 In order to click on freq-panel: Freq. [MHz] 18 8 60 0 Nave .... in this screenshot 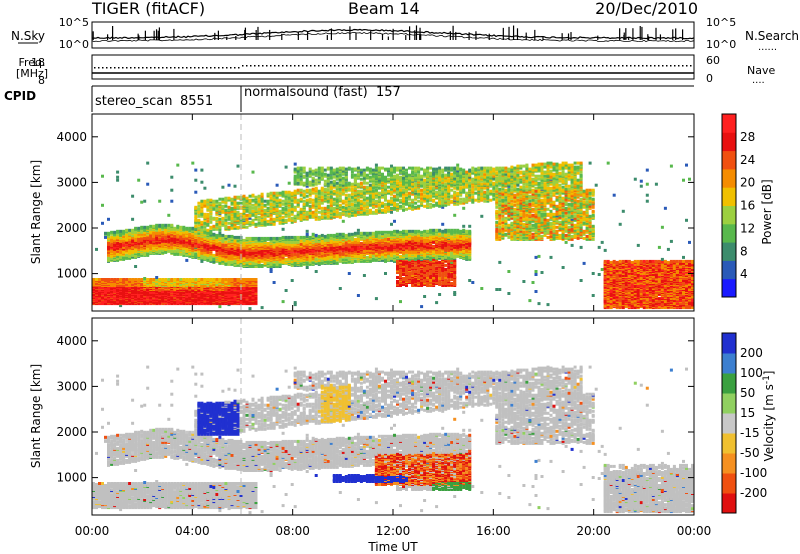, I will do `click(396, 70)`.